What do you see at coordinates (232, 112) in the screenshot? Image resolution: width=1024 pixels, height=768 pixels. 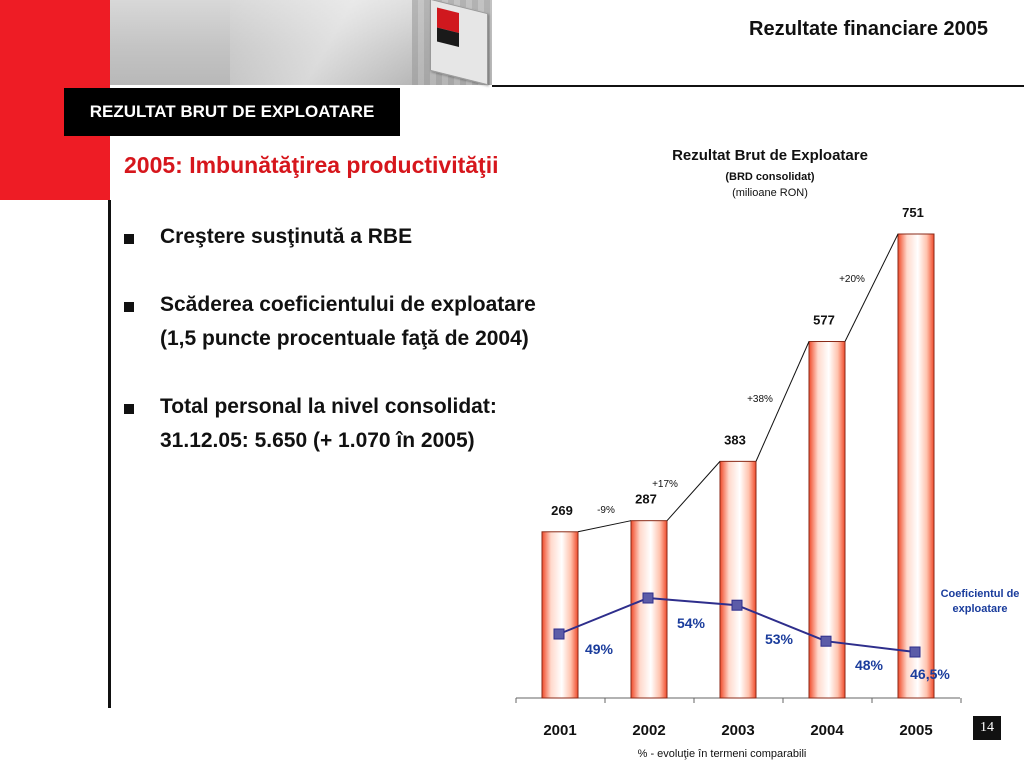 I see `section-badge: REZULTAT BRUT DE EXPLOATARE` at bounding box center [232, 112].